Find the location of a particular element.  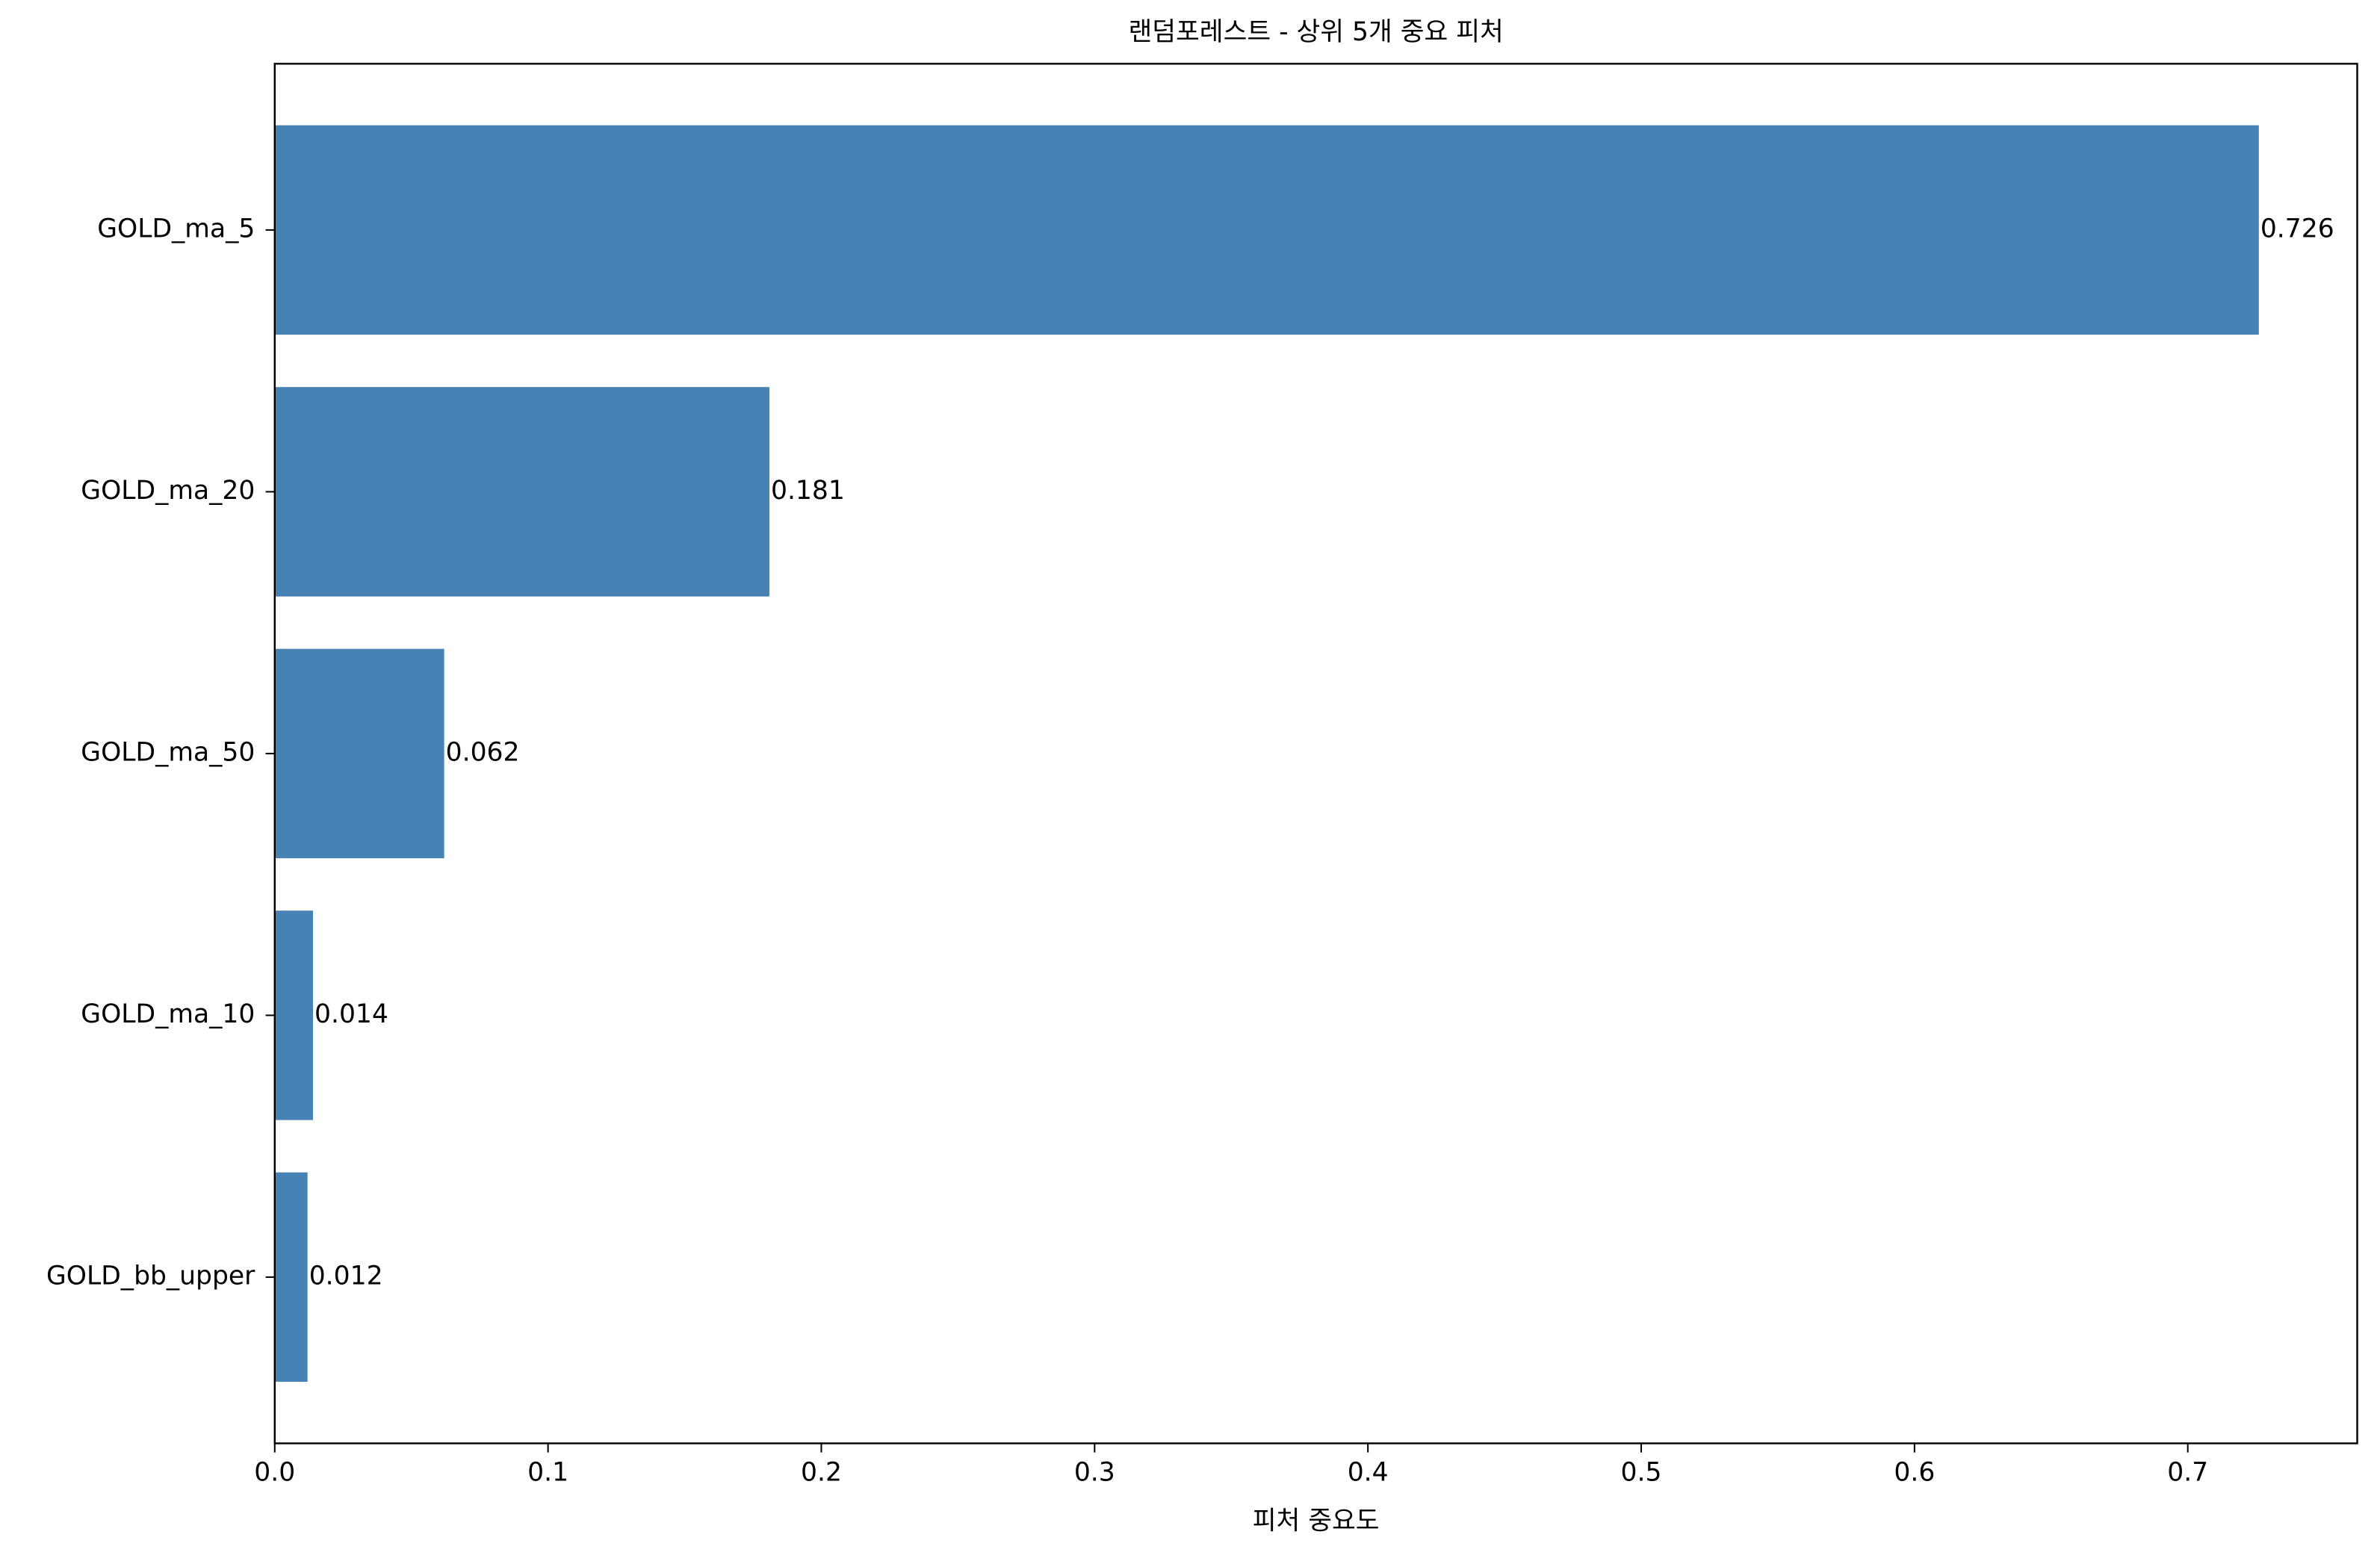

y-tick-label: GOLD_ma_5 is located at coordinates (176, 228).